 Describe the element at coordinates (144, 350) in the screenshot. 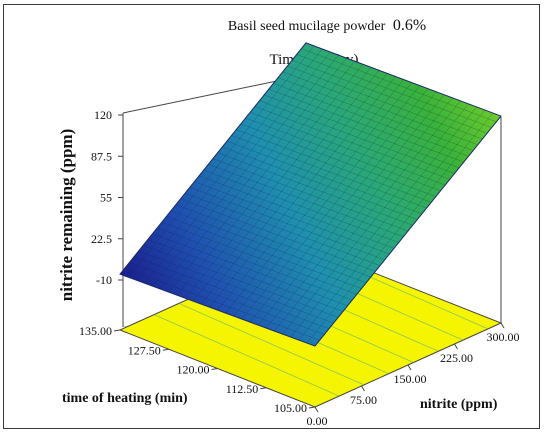

I see `y-tick-label: 127.50` at that location.